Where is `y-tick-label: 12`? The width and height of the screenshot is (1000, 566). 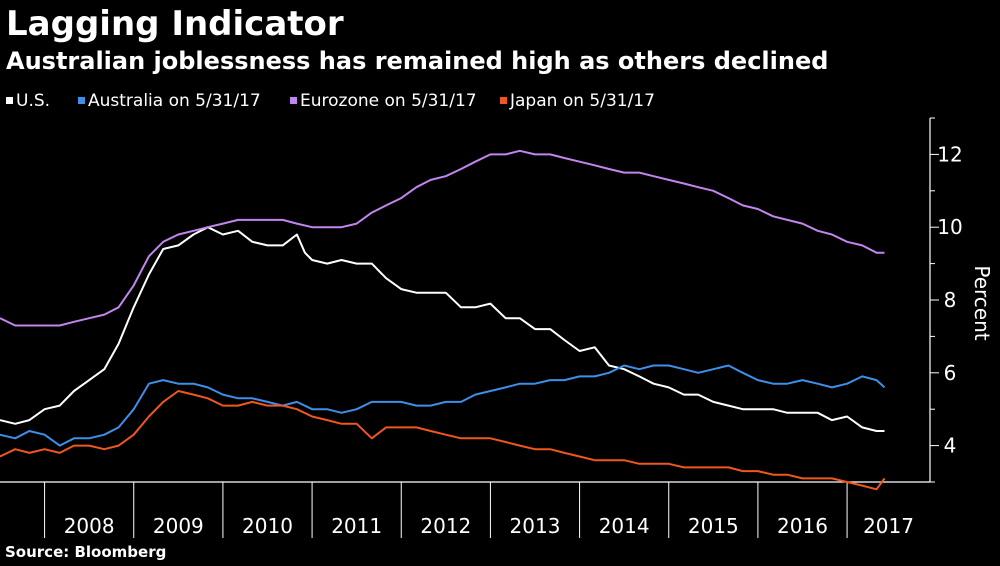 y-tick-label: 12 is located at coordinates (949, 154).